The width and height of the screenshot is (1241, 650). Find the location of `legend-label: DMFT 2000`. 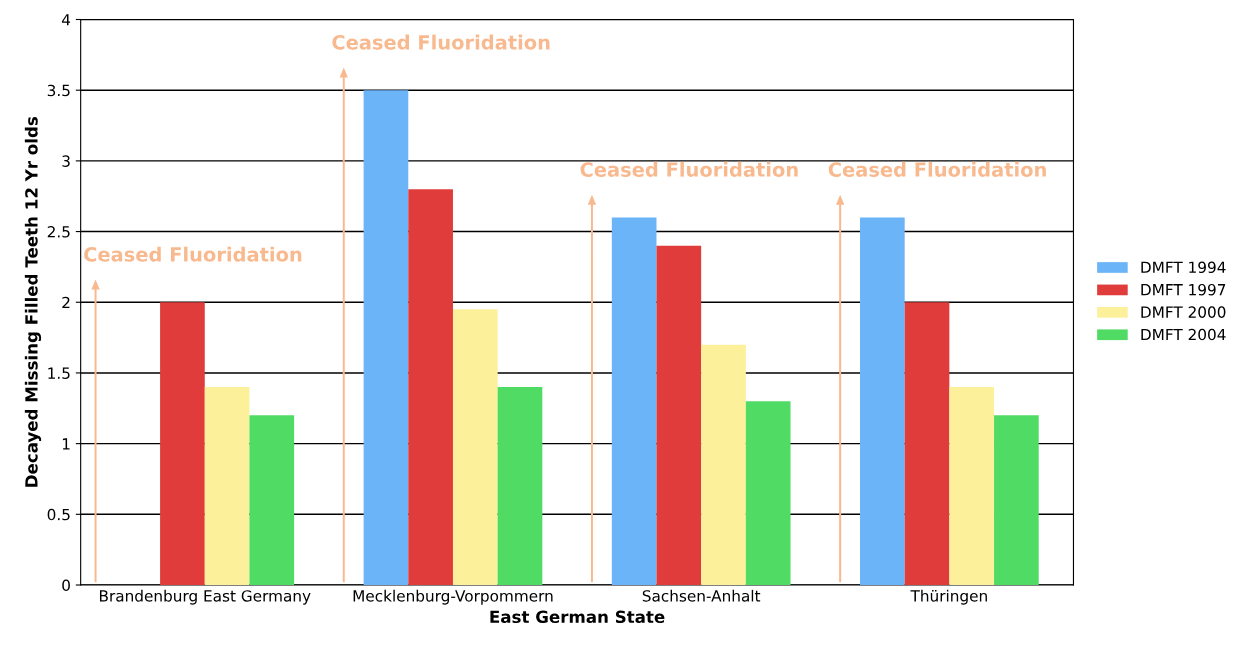

legend-label: DMFT 2000 is located at coordinates (1183, 312).